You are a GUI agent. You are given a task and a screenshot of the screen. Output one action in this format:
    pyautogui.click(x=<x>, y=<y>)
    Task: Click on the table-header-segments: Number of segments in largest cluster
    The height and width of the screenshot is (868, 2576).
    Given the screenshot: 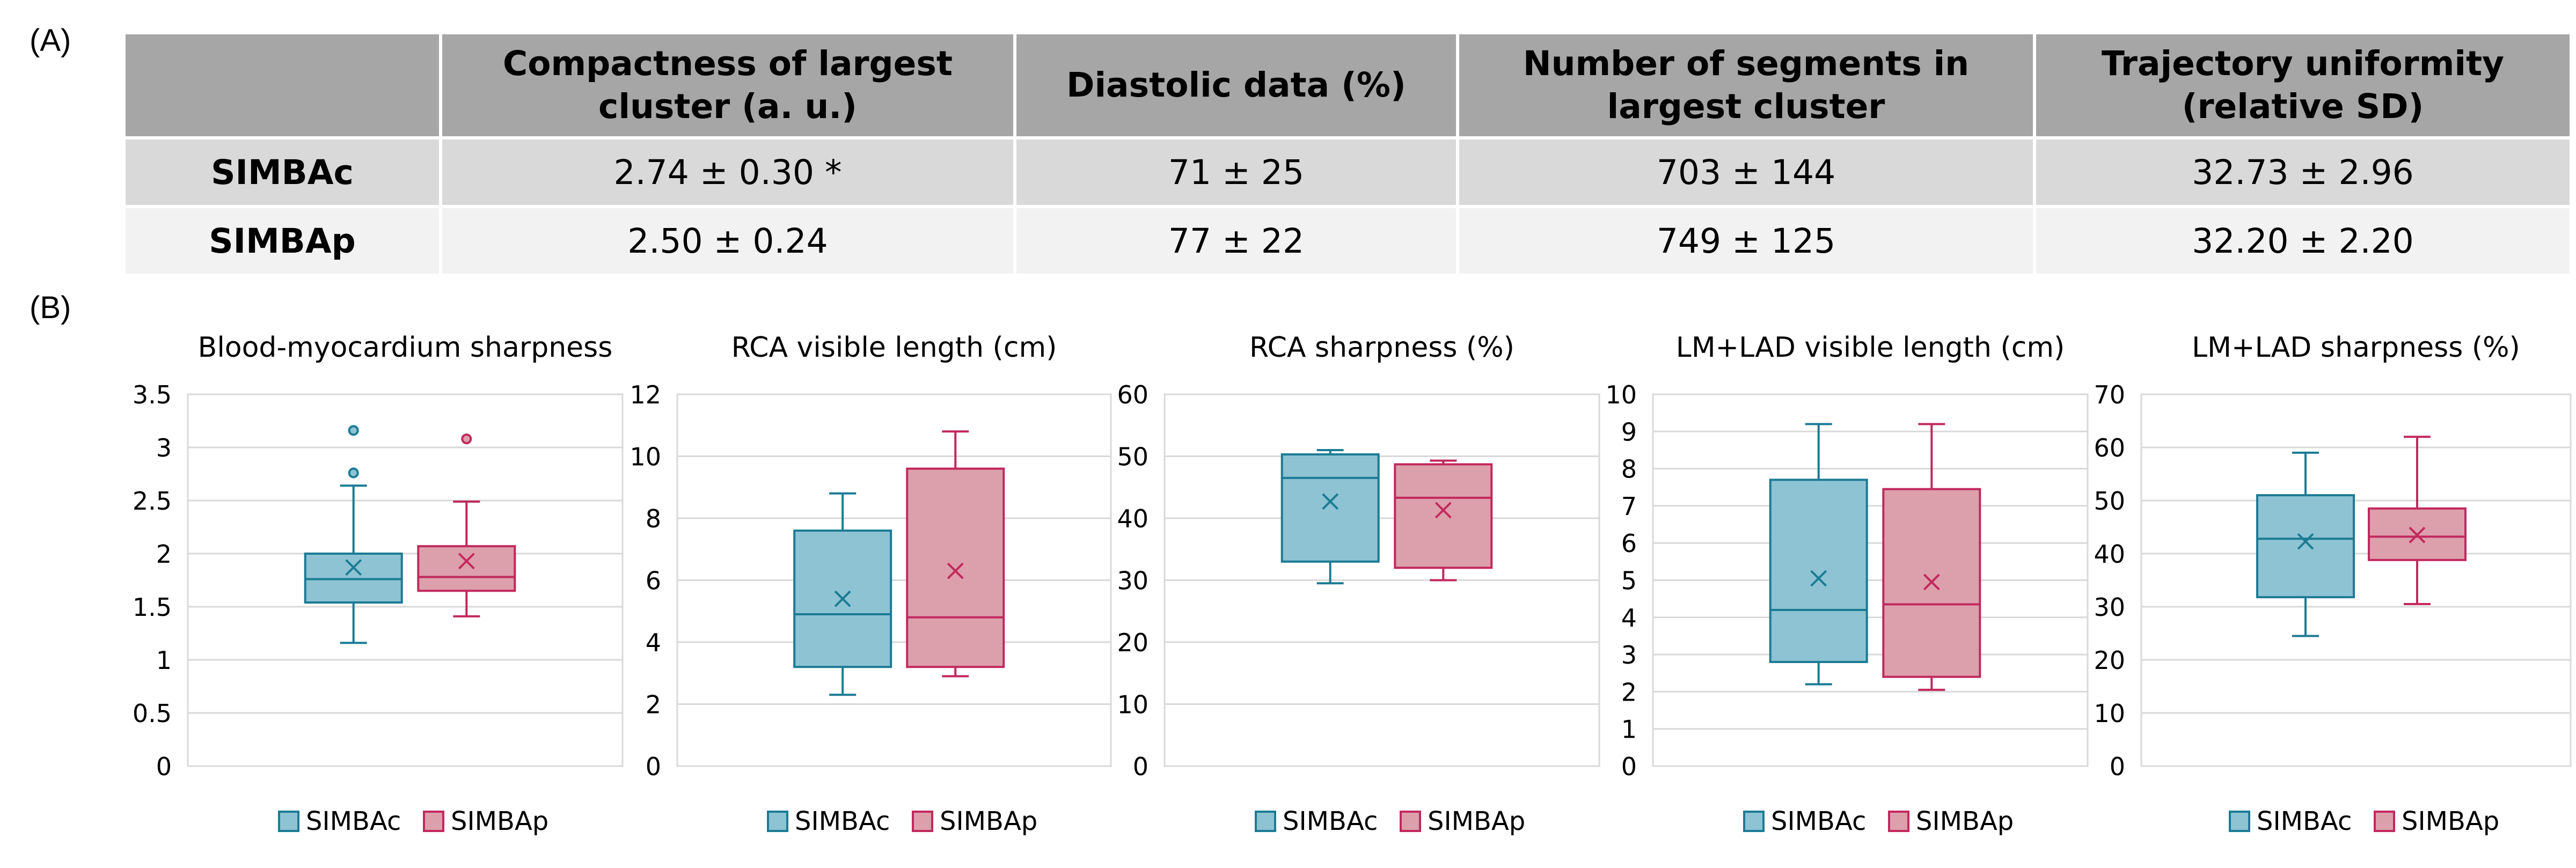 What is the action you would take?
    pyautogui.click(x=1746, y=85)
    